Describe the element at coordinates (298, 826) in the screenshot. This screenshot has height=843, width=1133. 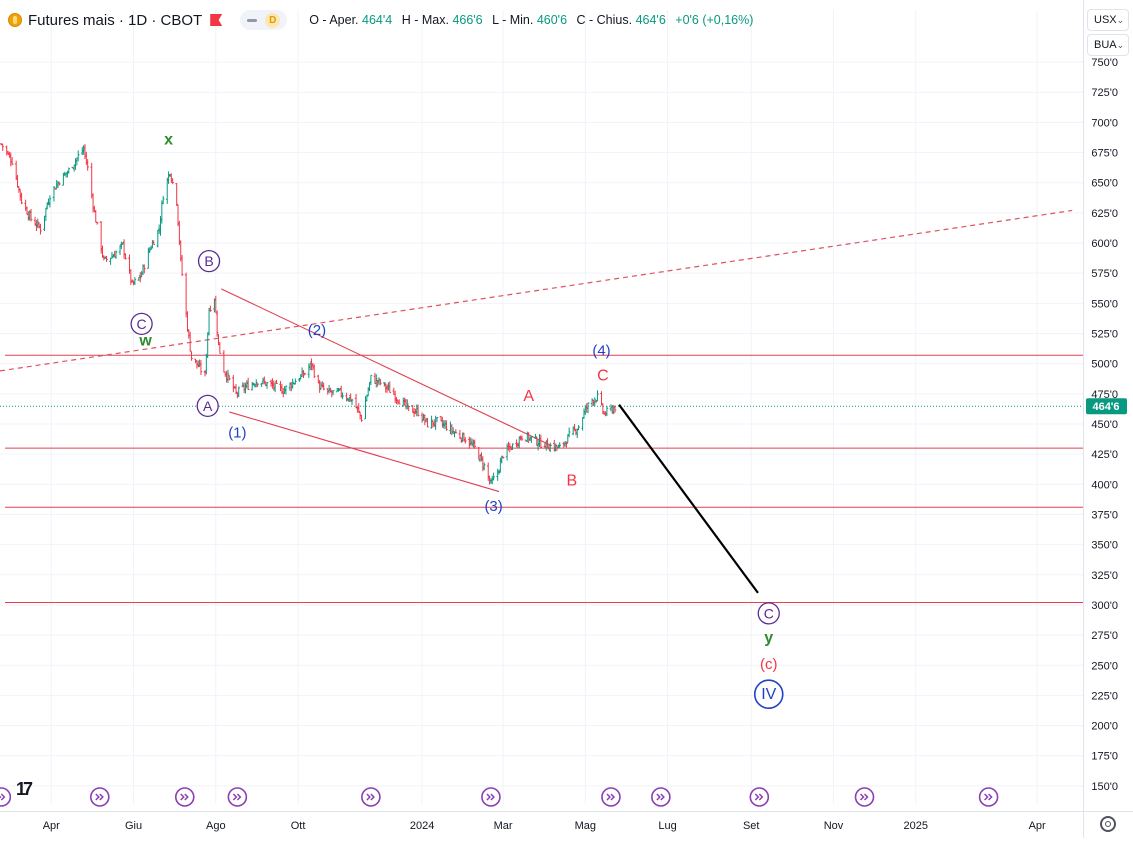
I see `time-tick-label: Ott` at that location.